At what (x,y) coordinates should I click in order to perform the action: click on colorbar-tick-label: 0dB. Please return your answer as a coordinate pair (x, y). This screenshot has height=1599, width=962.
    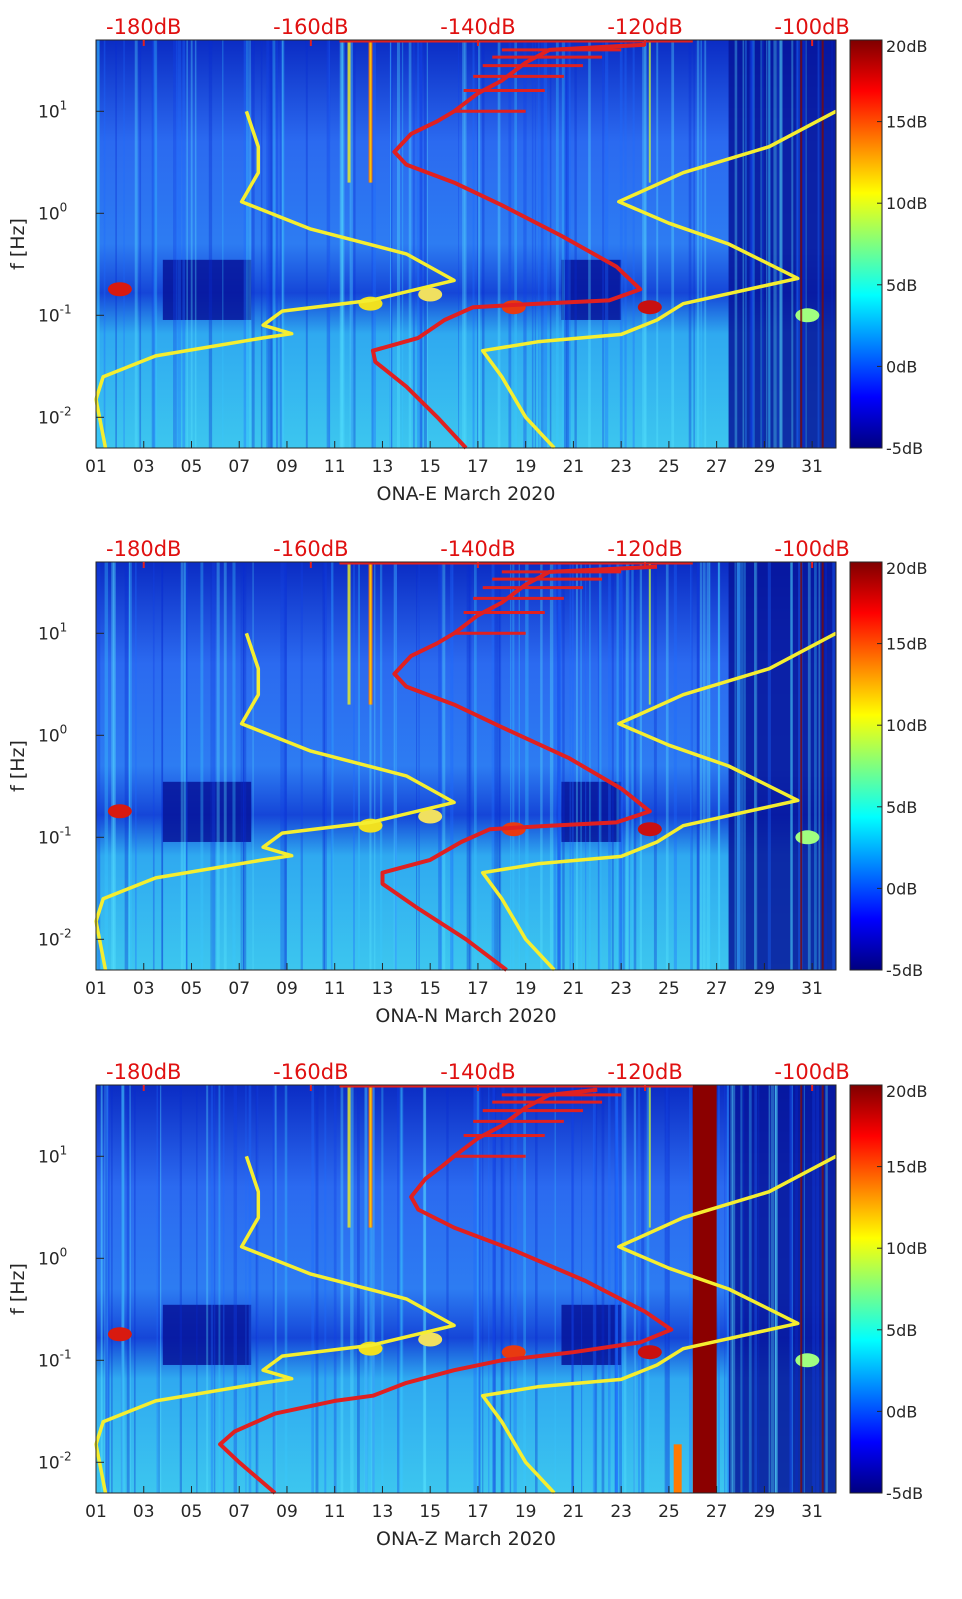
    Looking at the image, I should click on (901, 366).